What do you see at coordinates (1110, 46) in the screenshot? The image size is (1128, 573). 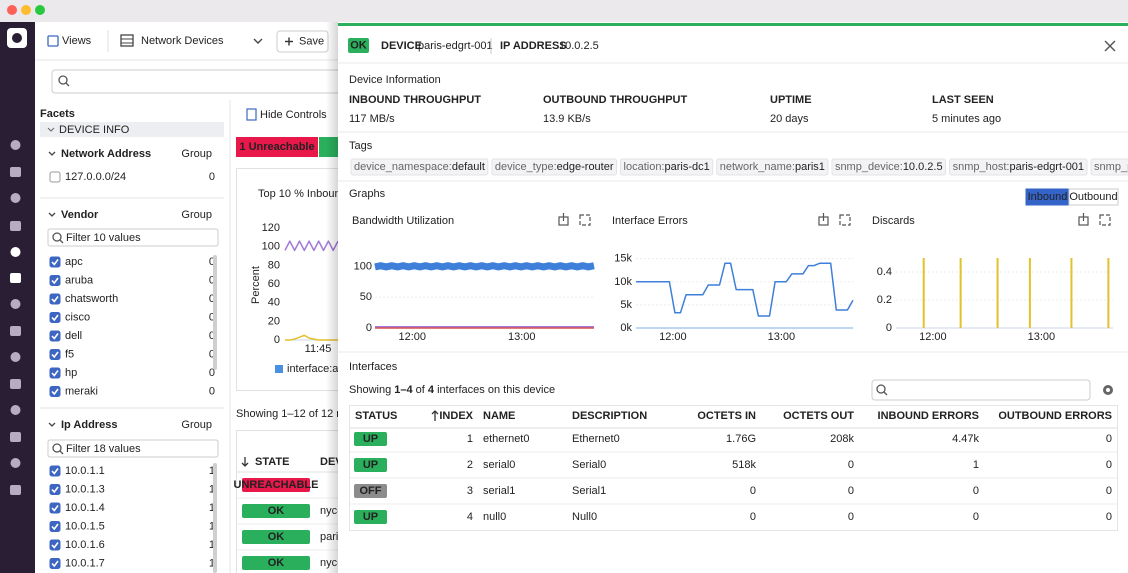 I see `close-button` at bounding box center [1110, 46].